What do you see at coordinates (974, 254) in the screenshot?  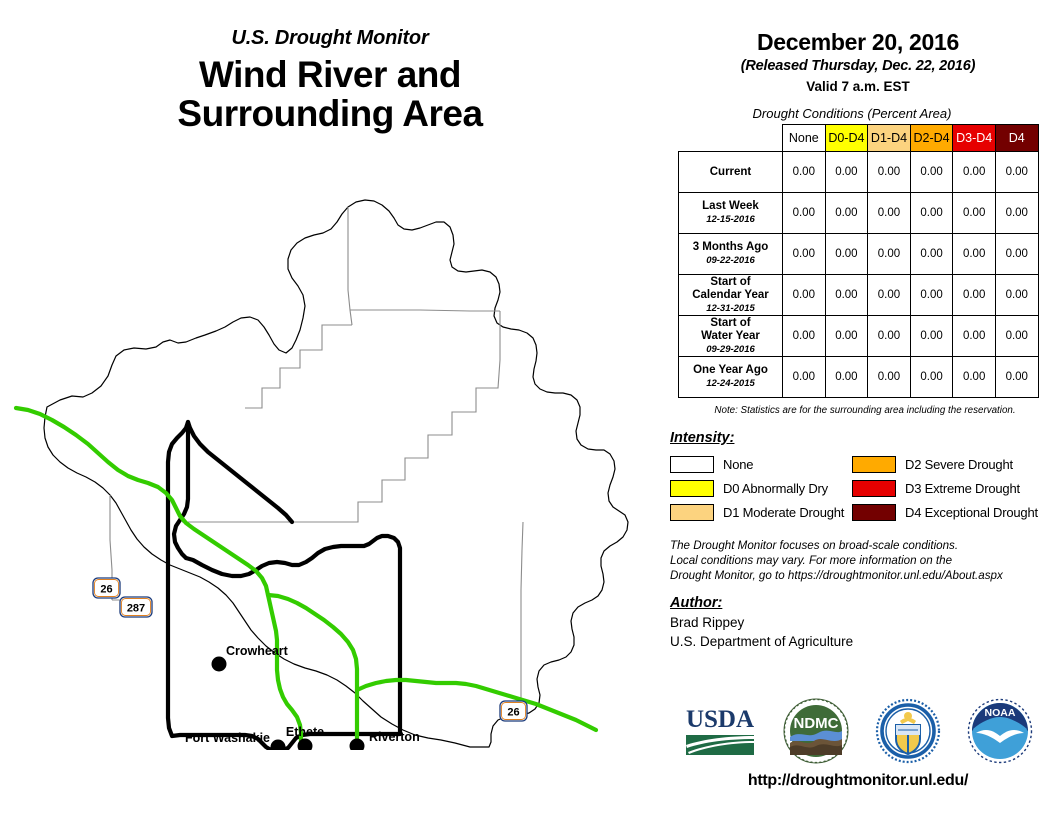 I see `cell-3months-d3d4: 0.00` at bounding box center [974, 254].